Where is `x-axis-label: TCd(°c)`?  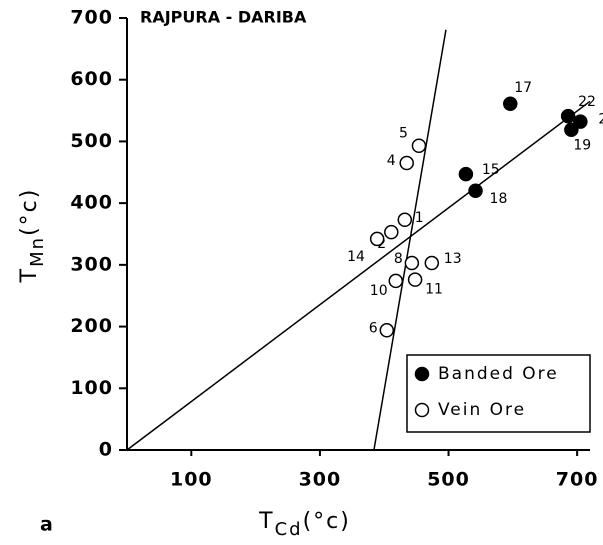 x-axis-label: TCd(°c) is located at coordinates (304, 524).